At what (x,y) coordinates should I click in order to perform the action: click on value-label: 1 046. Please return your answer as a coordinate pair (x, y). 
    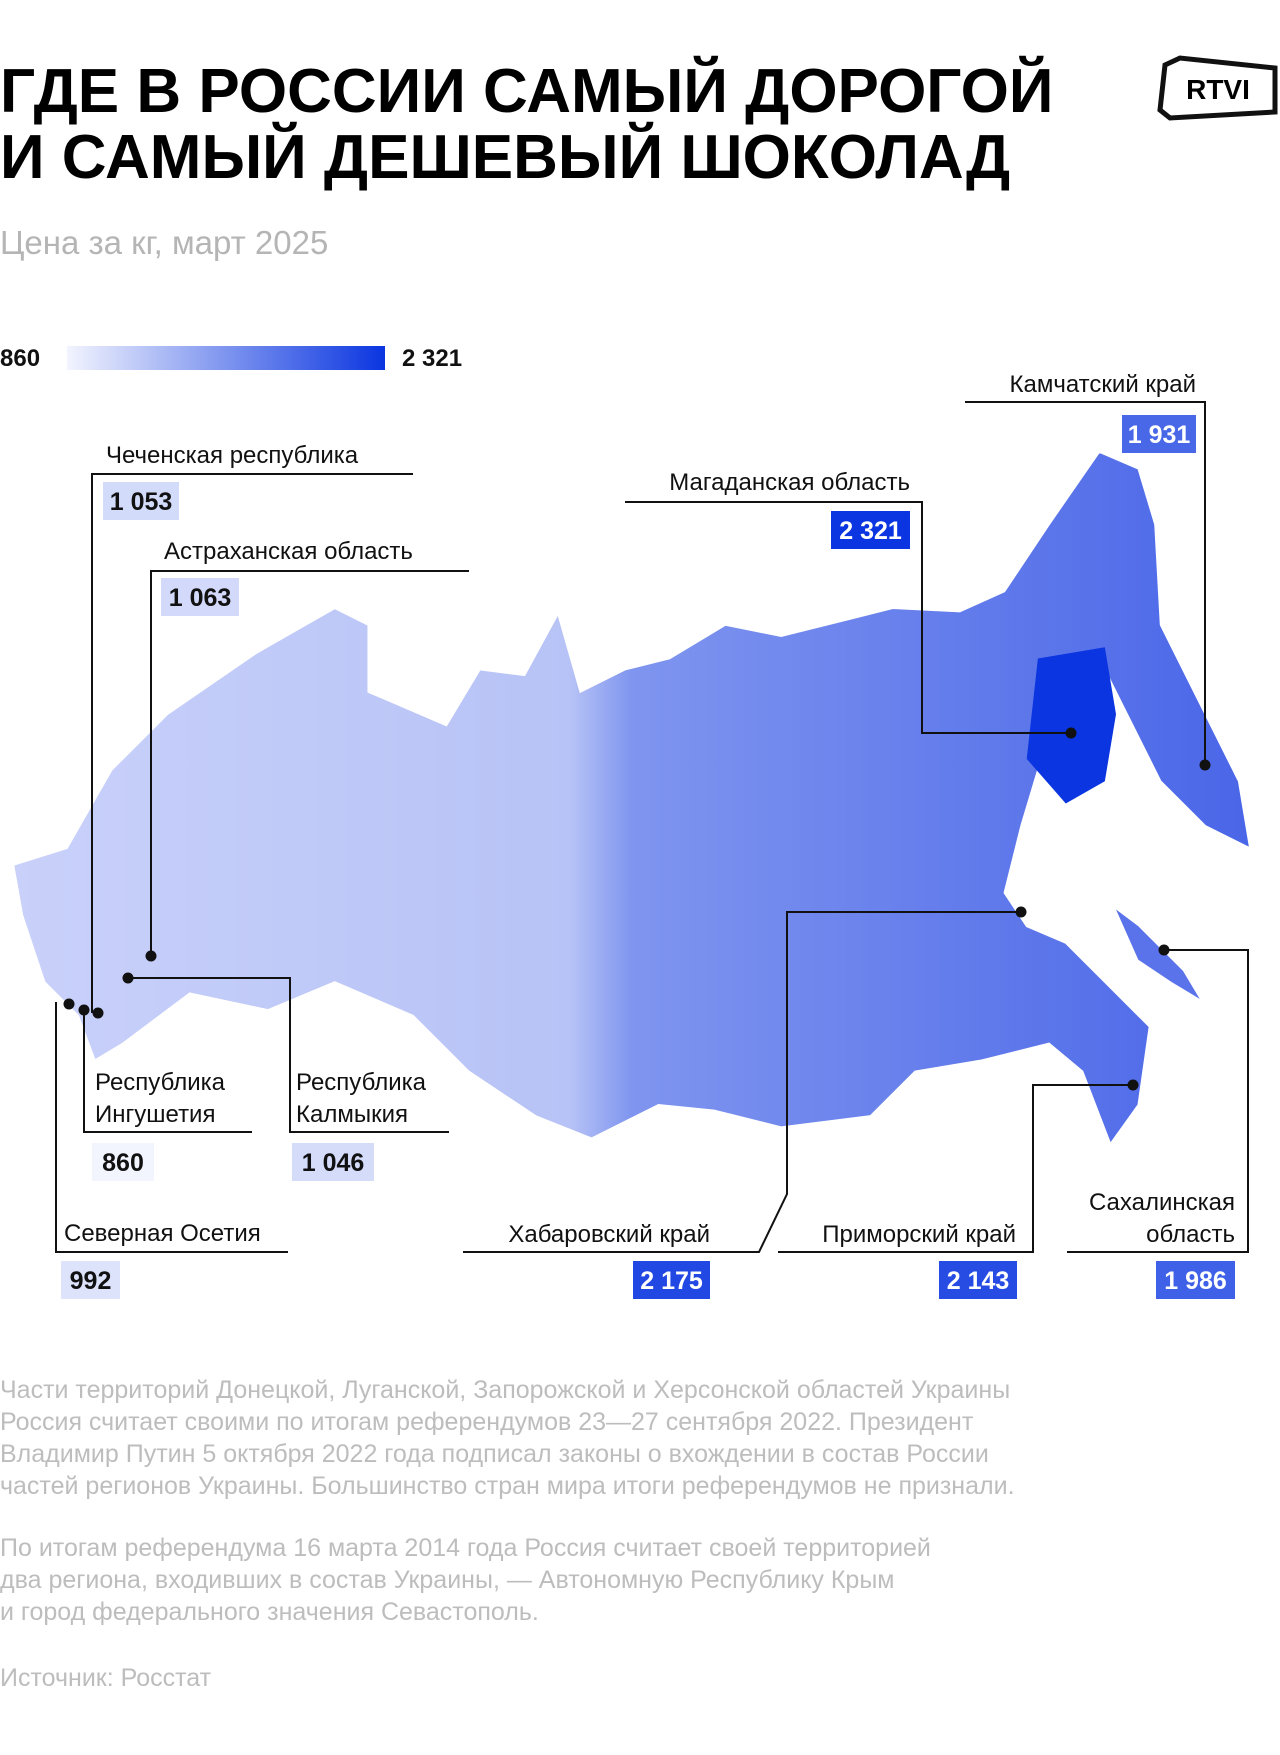
    Looking at the image, I should click on (333, 1163).